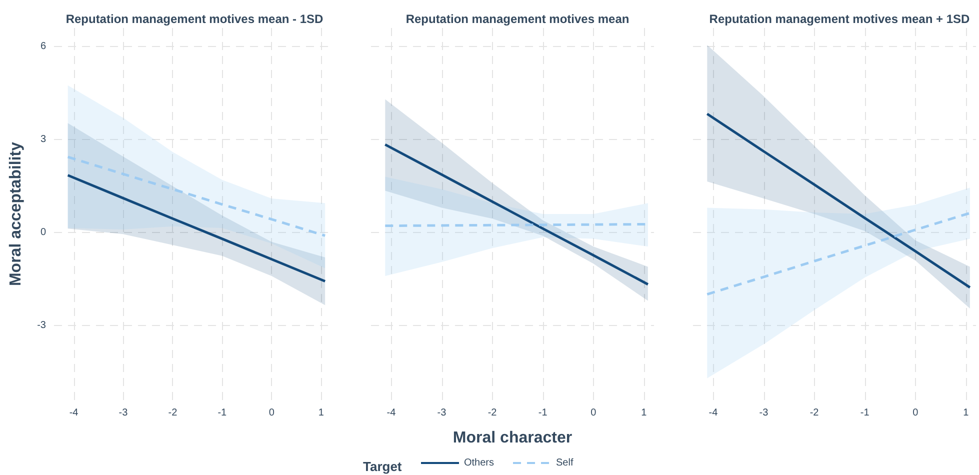  I want to click on y-tick-label: 0, so click(43, 232).